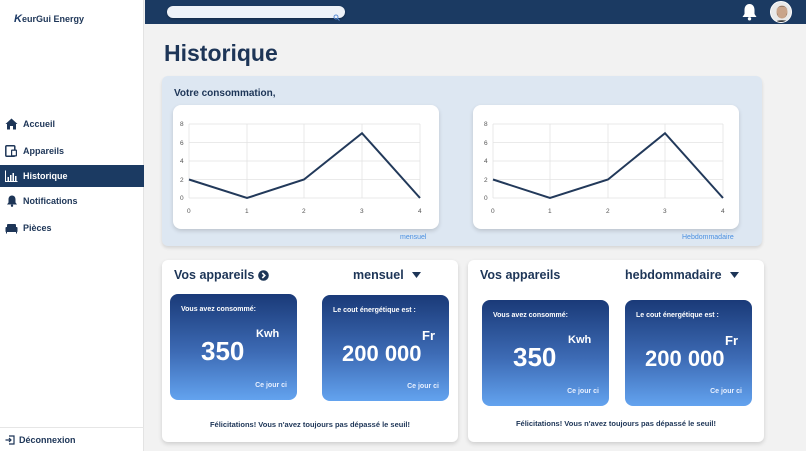 This screenshot has width=806, height=451. What do you see at coordinates (11, 124) in the screenshot?
I see `home-icon` at bounding box center [11, 124].